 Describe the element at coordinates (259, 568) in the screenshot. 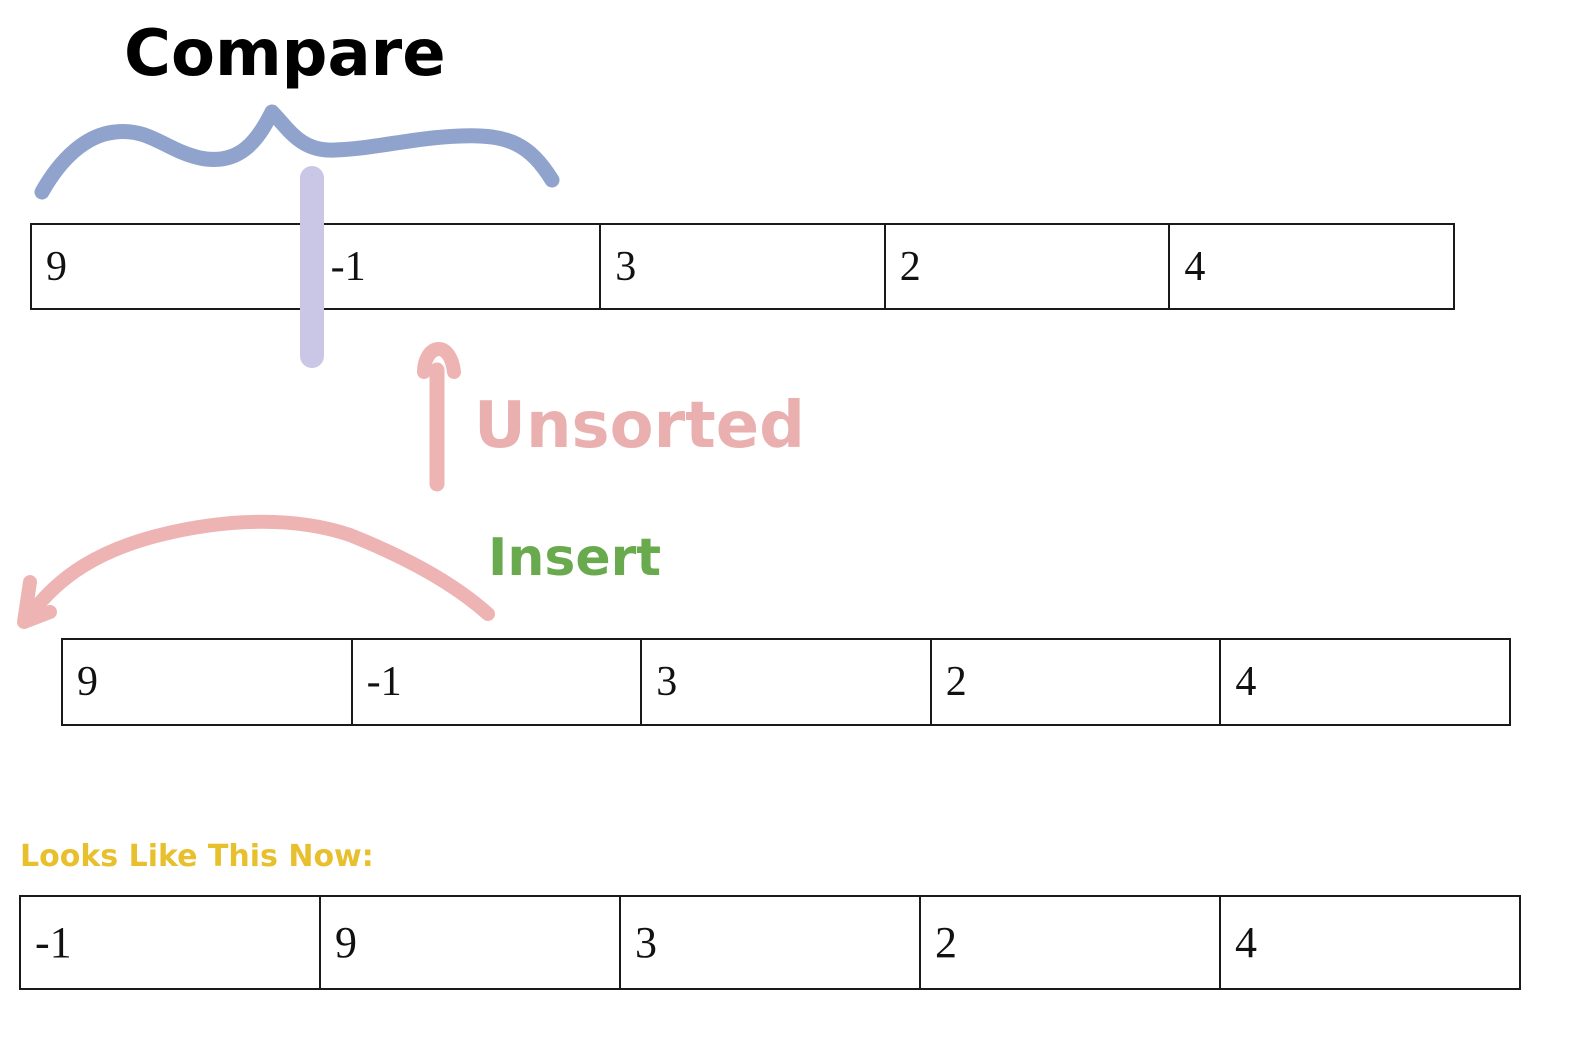

I see `insert-arrow` at that location.